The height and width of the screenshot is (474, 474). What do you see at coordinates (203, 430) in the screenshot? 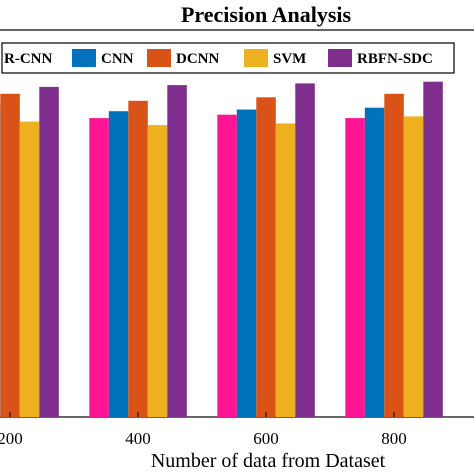
I see `x-tick-labels: 200 400 600 800` at bounding box center [203, 430].